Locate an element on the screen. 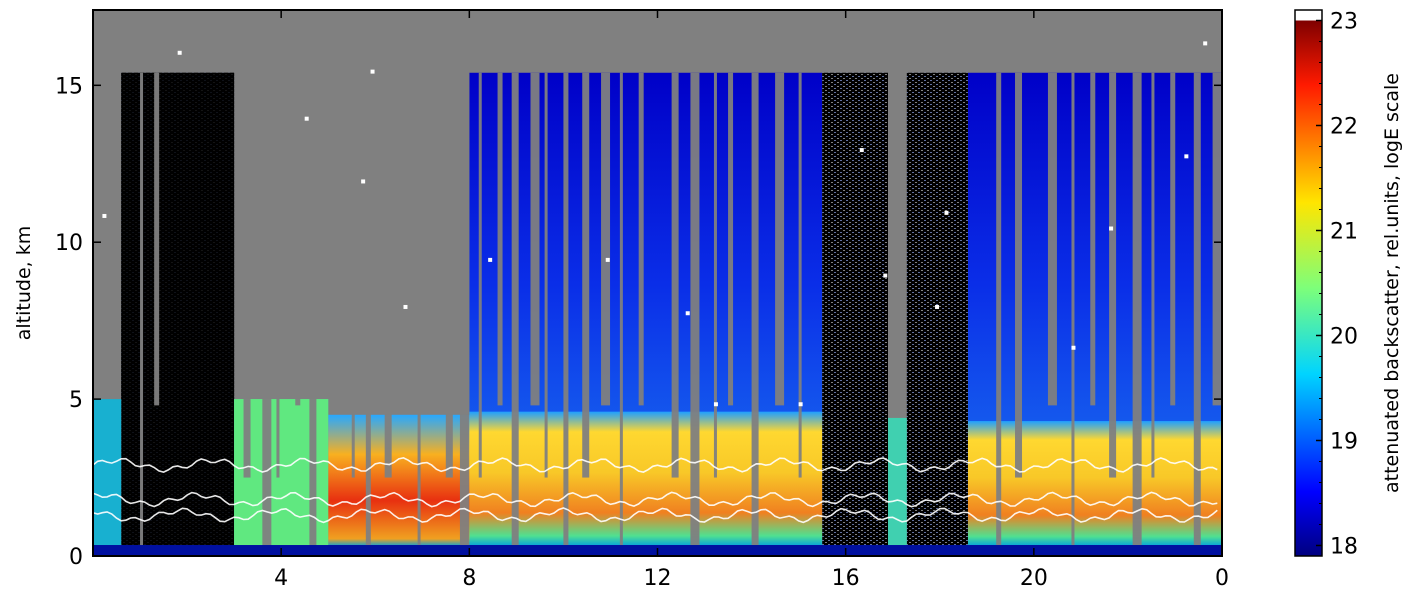  colorbar-tick-label: 22 is located at coordinates (1344, 127).